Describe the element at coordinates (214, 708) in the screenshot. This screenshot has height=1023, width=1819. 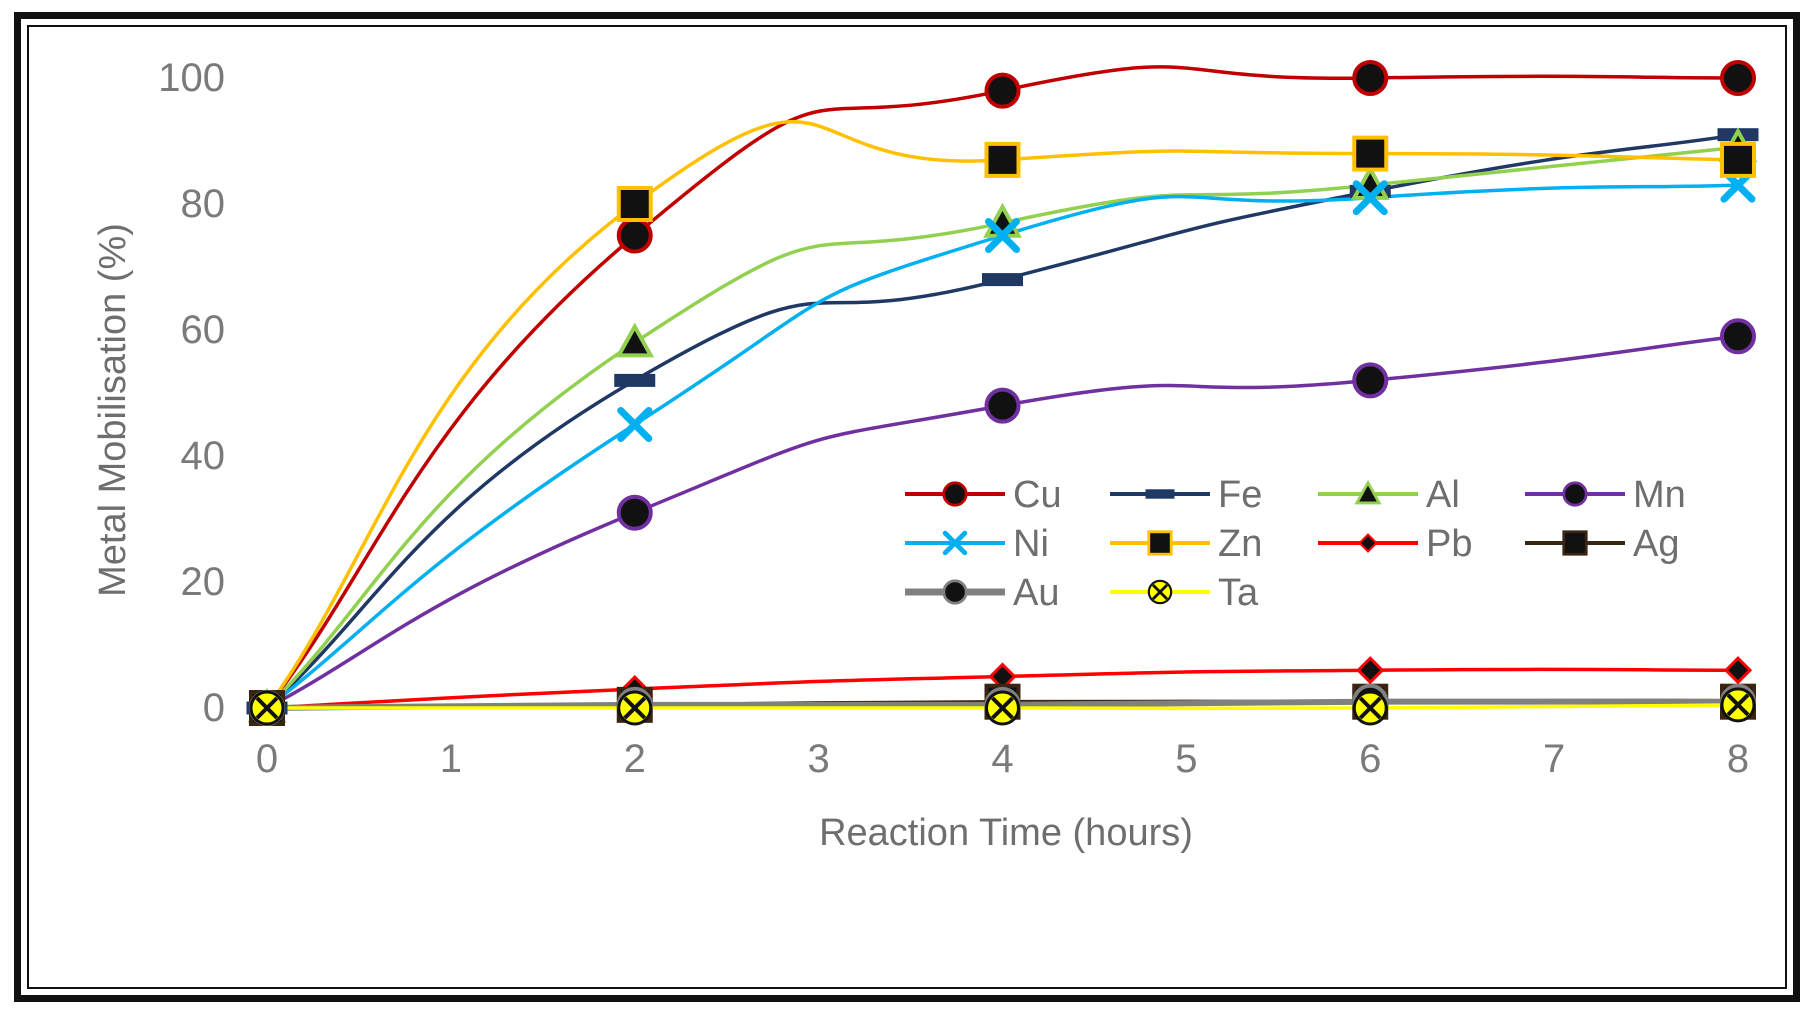
I see `y-tick-label-0: 0` at that location.